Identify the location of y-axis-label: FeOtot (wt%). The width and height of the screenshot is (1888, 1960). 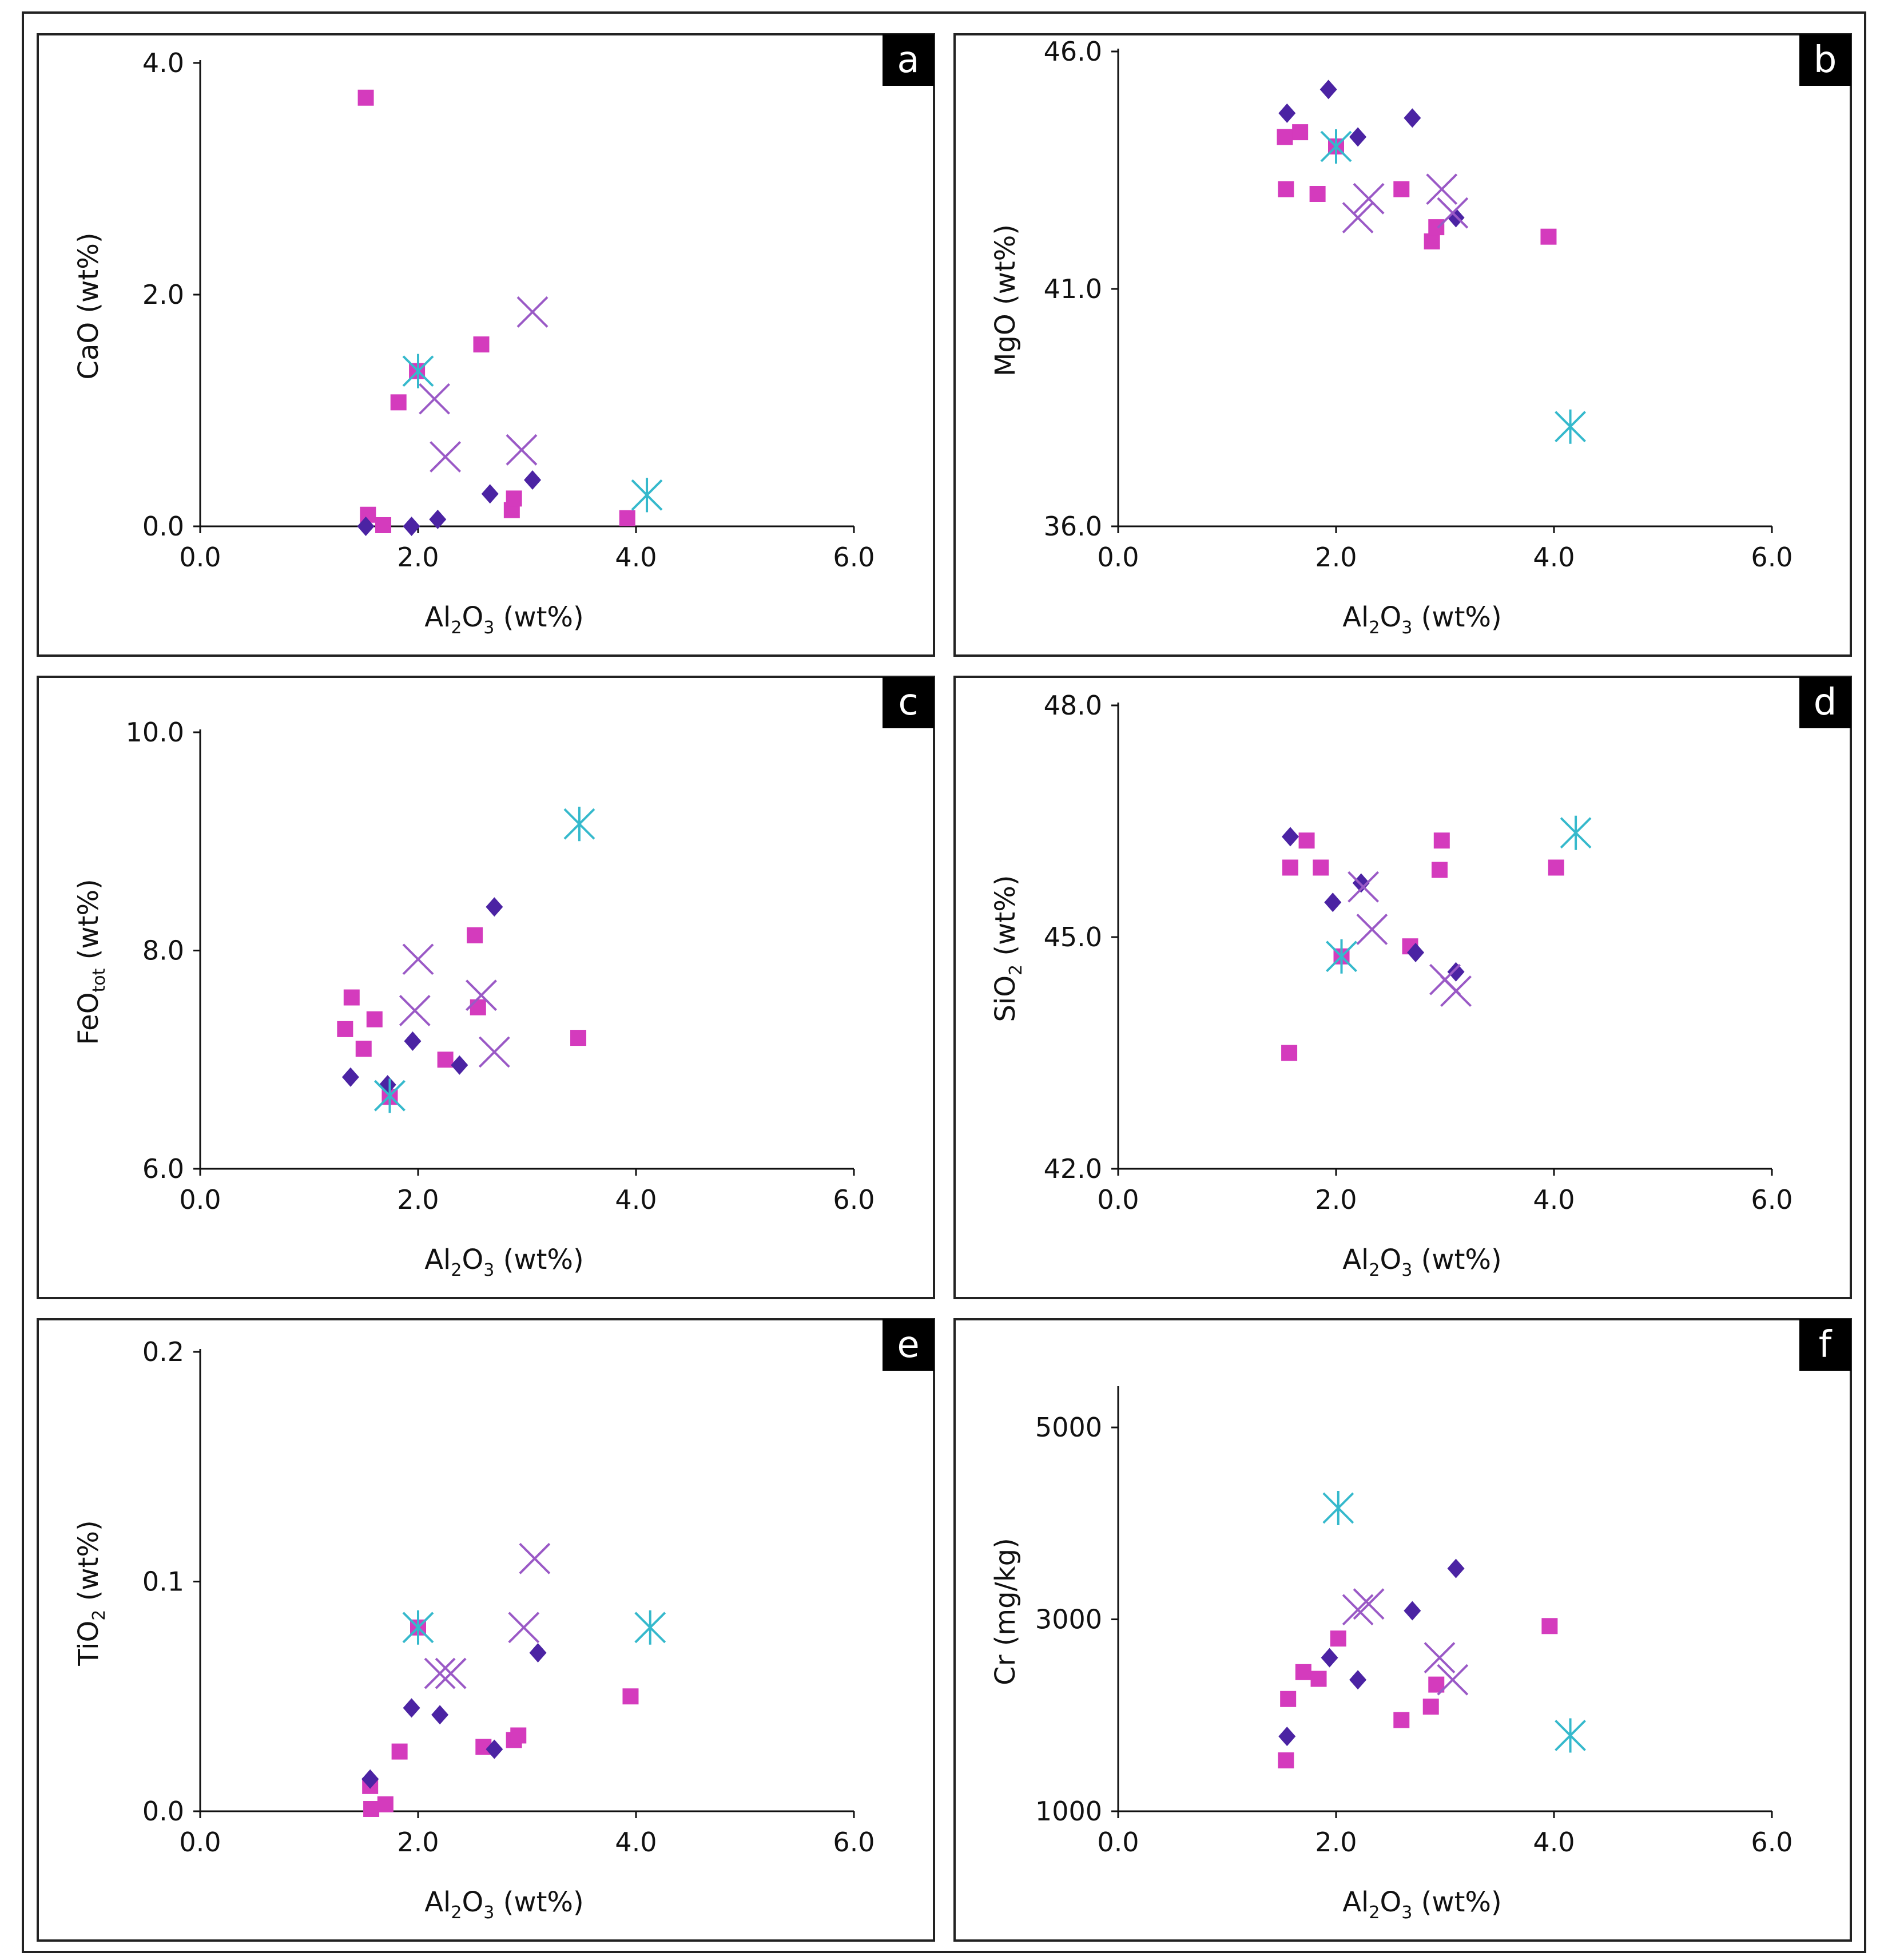
(91, 962).